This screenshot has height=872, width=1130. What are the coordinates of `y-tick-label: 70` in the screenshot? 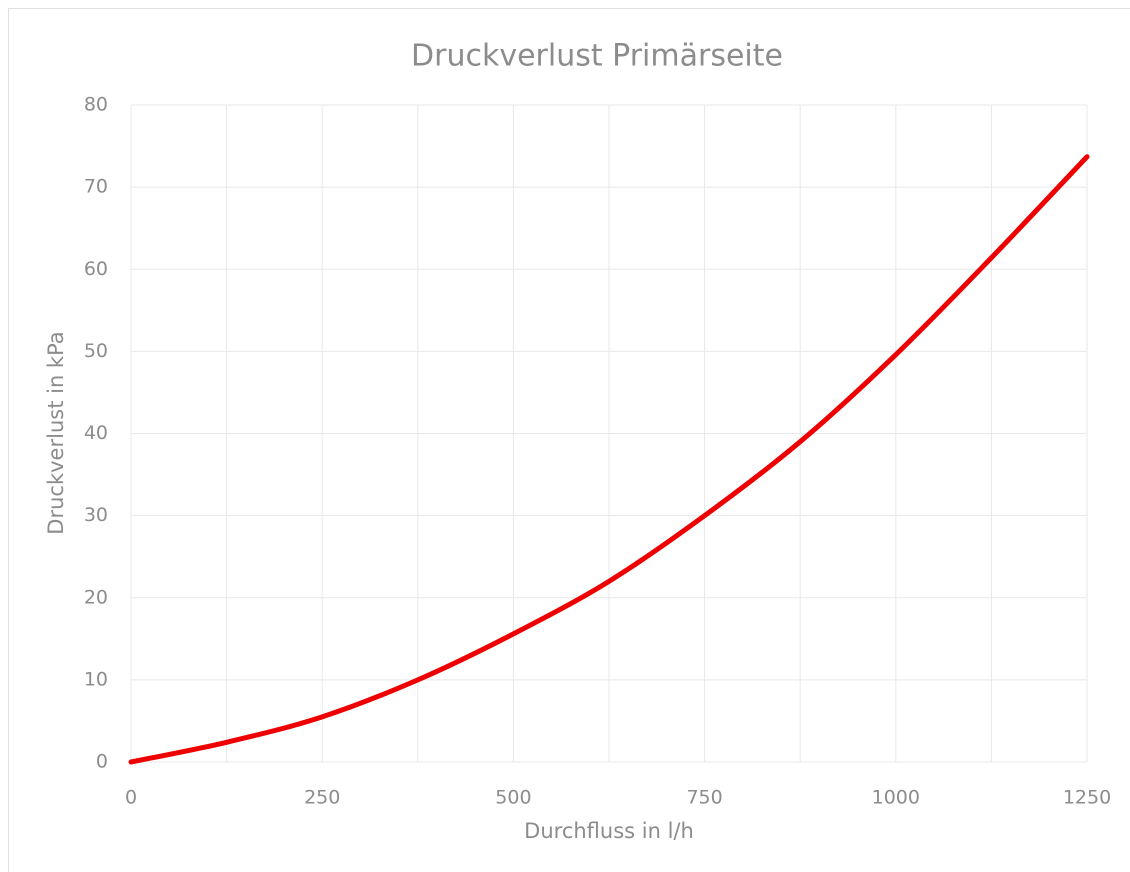 It's located at (96, 187).